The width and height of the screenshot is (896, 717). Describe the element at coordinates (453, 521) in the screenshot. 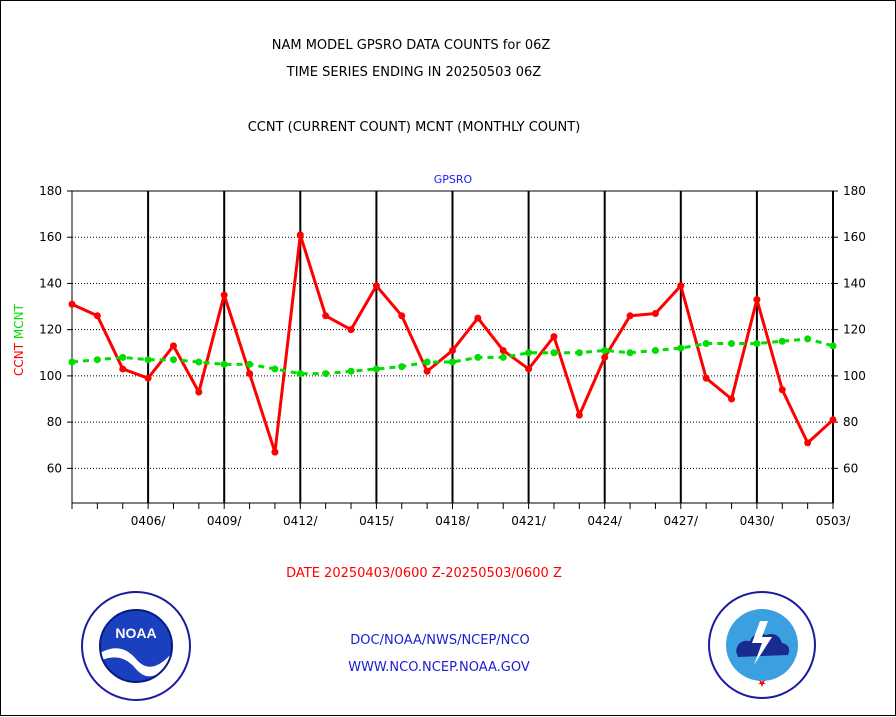

I see `x-tick-label: 0418/` at that location.